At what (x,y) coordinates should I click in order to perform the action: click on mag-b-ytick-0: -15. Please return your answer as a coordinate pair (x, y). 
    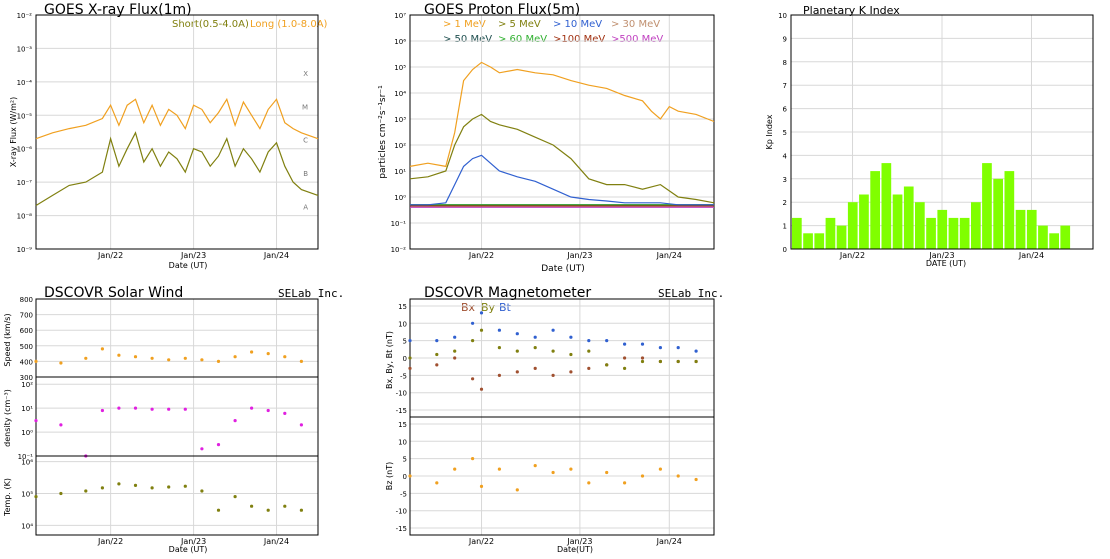
    Looking at the image, I should click on (401, 411).